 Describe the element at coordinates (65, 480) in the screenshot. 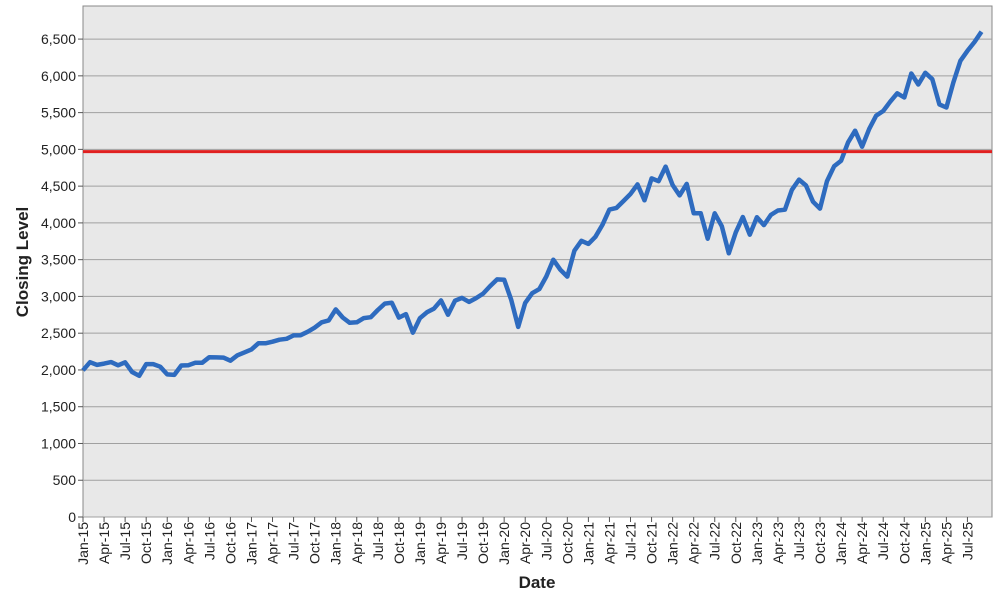

I see `y-tick-label: 500` at that location.